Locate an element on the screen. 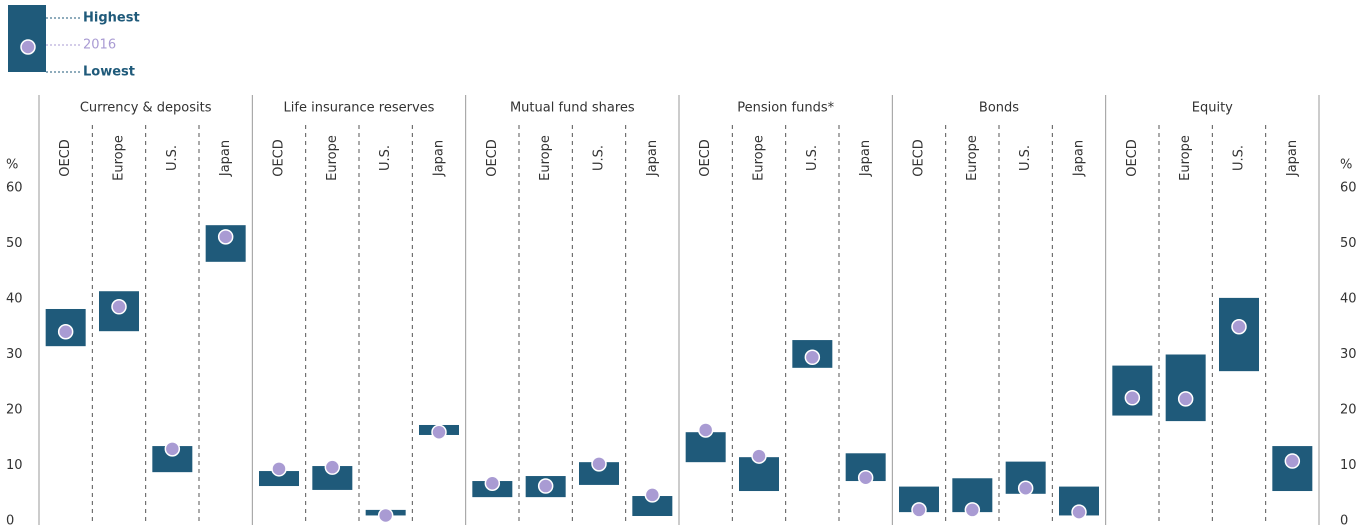 The image size is (1367, 525). group-label: Equity is located at coordinates (1212, 108).